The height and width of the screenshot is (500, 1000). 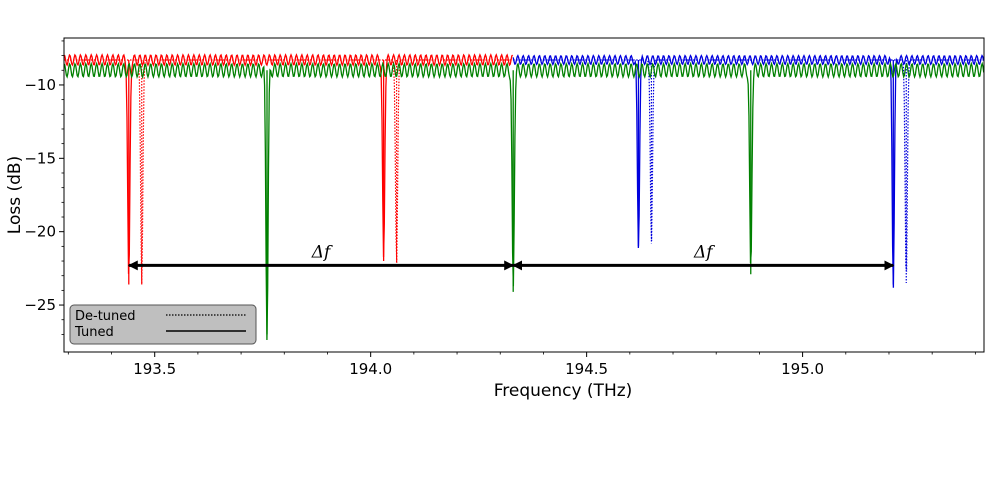 I want to click on y-axis: −10 −15 −20 −25, so click(x=44, y=187).